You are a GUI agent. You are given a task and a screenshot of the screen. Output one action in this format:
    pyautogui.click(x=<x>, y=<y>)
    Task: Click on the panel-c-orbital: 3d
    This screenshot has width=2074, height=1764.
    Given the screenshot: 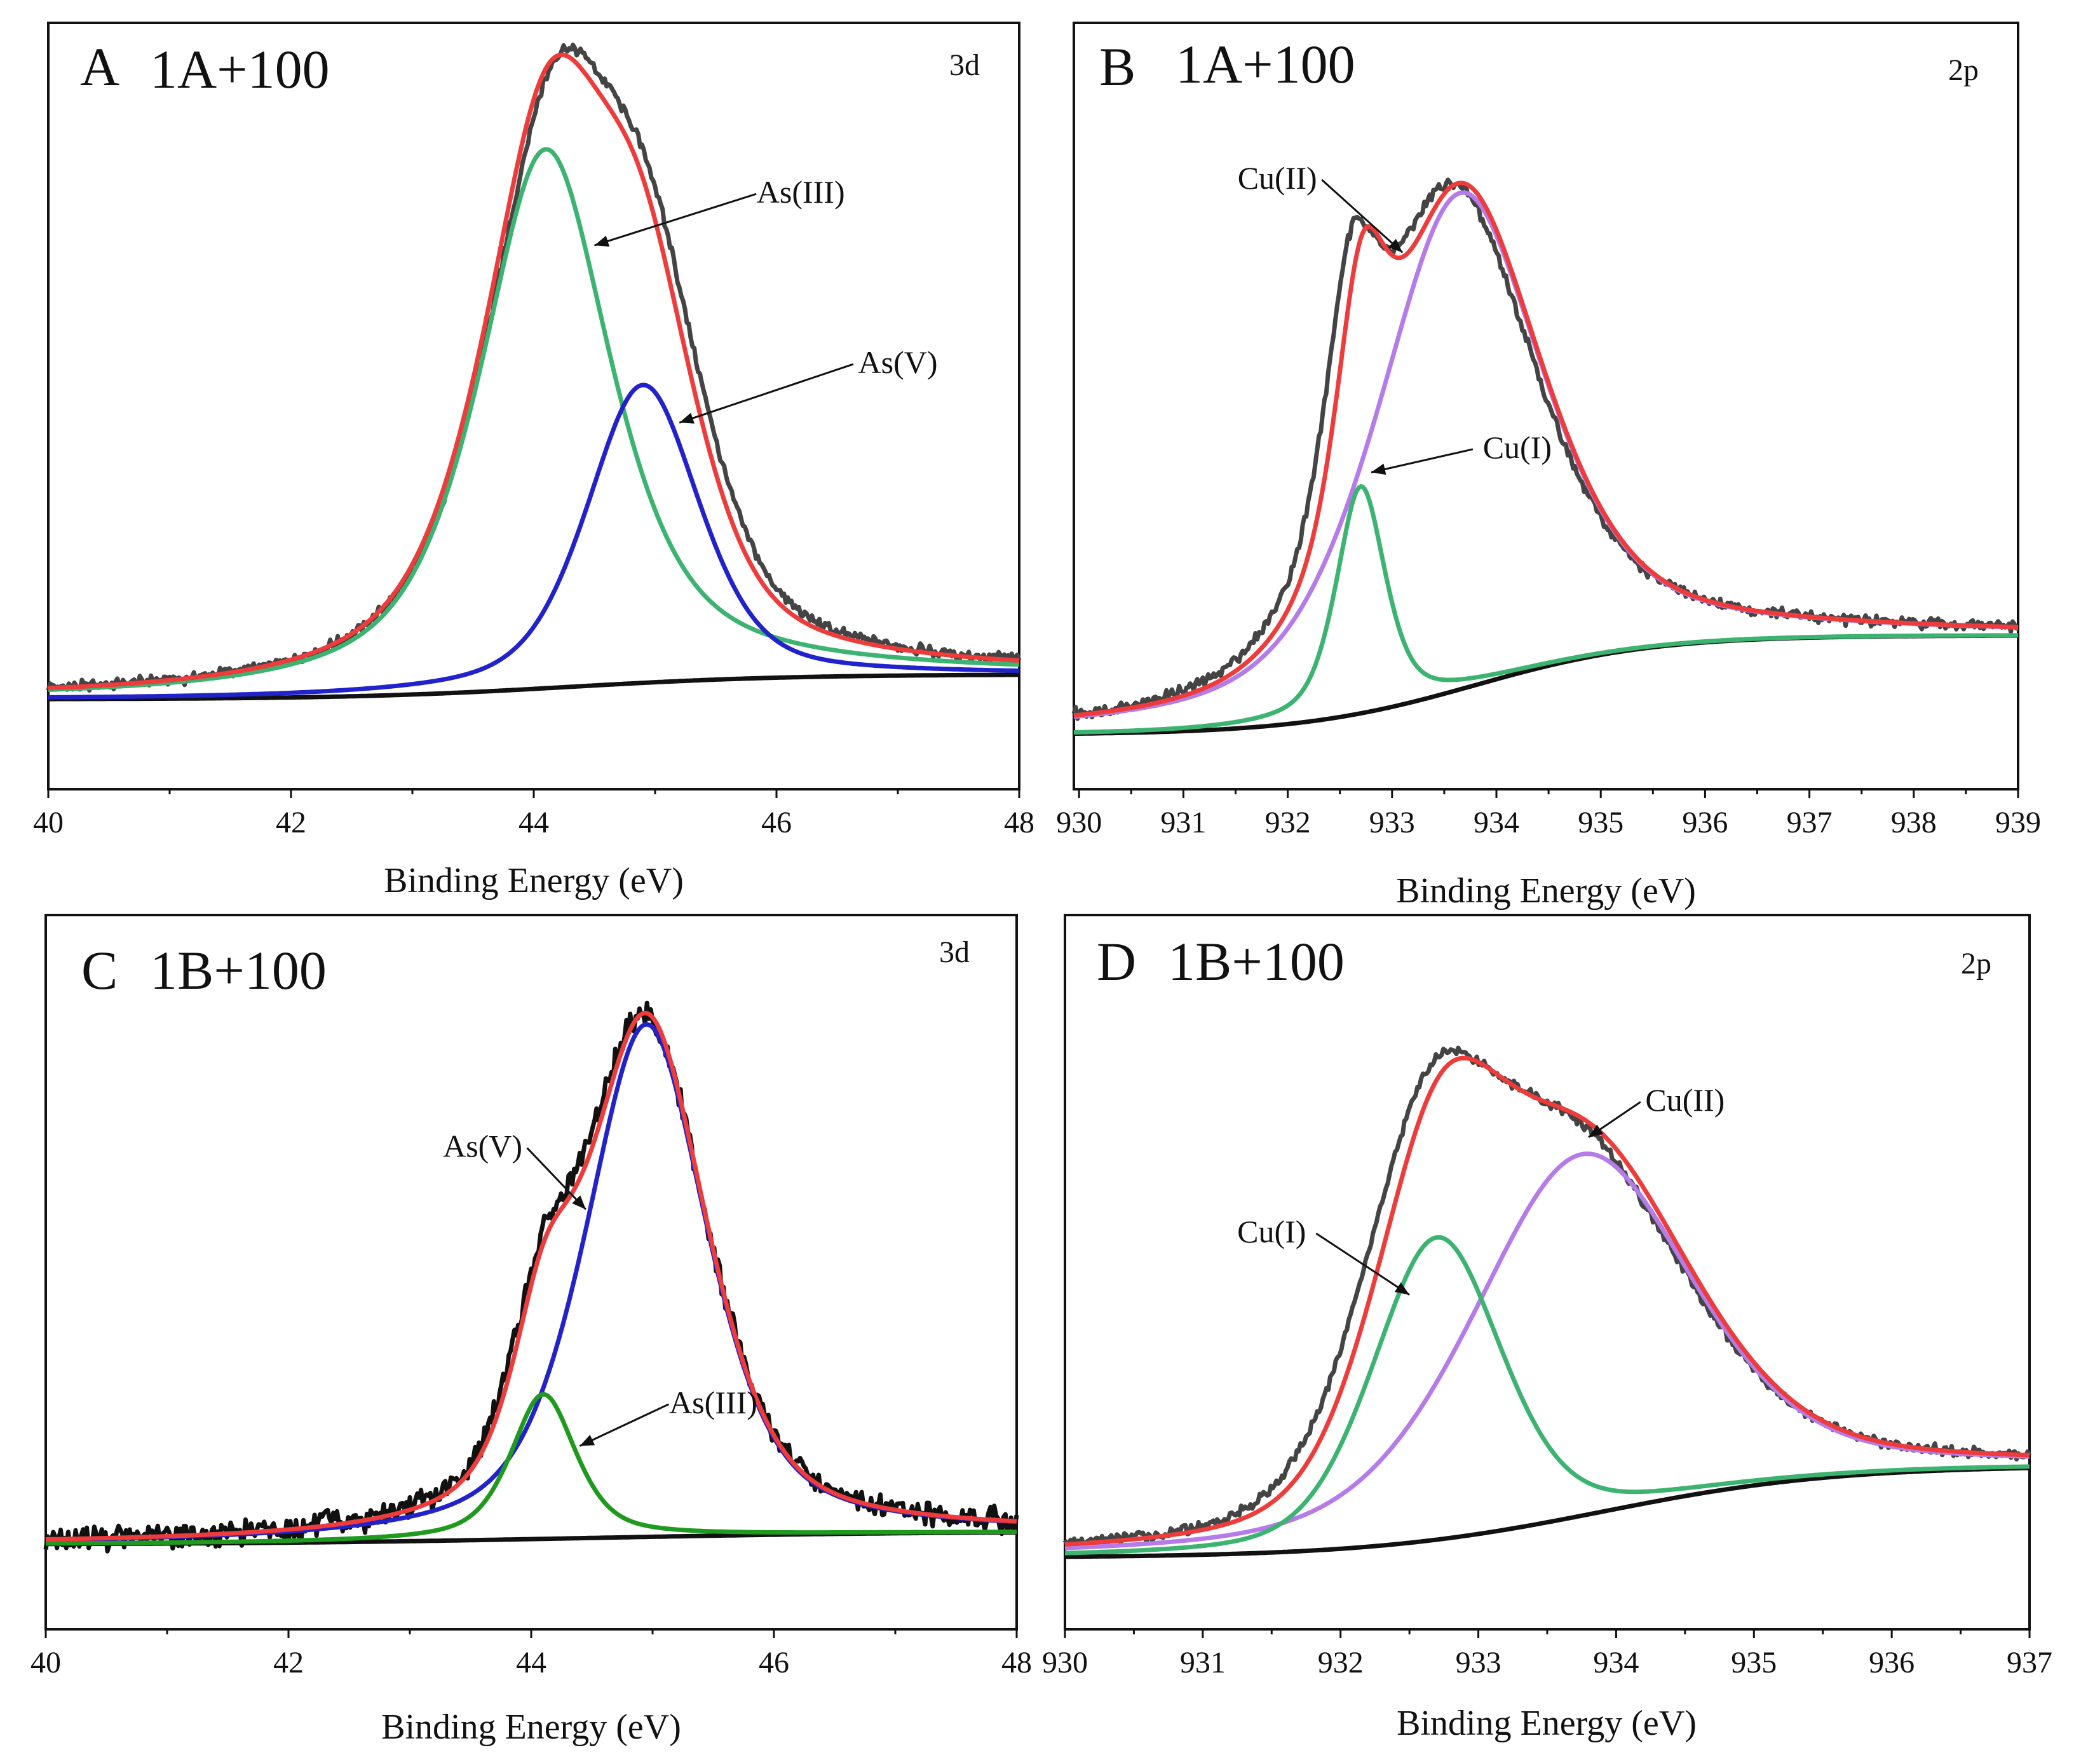 What is the action you would take?
    pyautogui.click(x=954, y=952)
    